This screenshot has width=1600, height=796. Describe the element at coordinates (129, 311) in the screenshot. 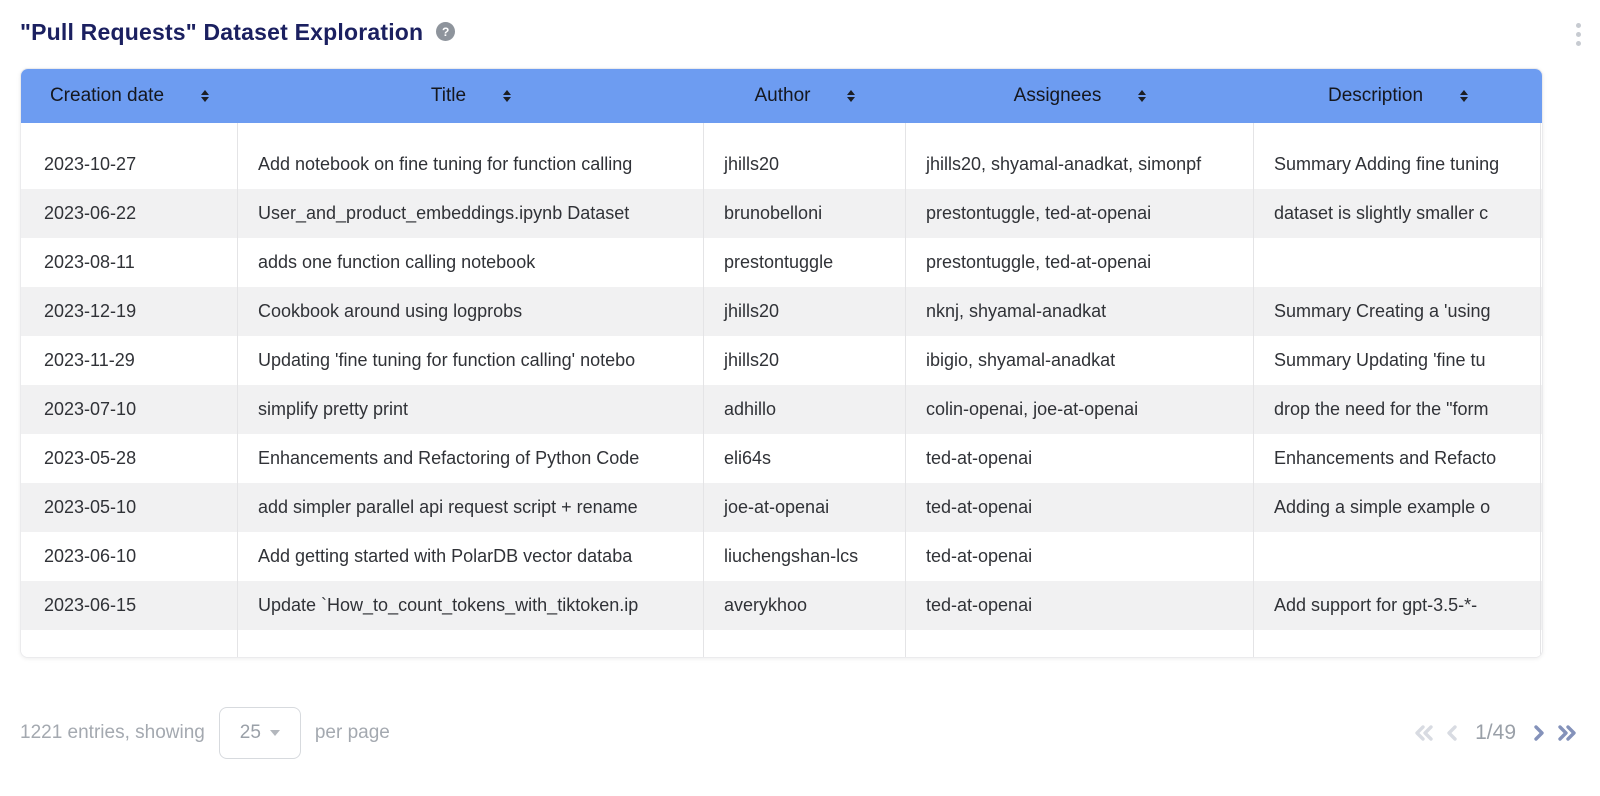

I see `cell-creation-date: 2023-12-19` at that location.